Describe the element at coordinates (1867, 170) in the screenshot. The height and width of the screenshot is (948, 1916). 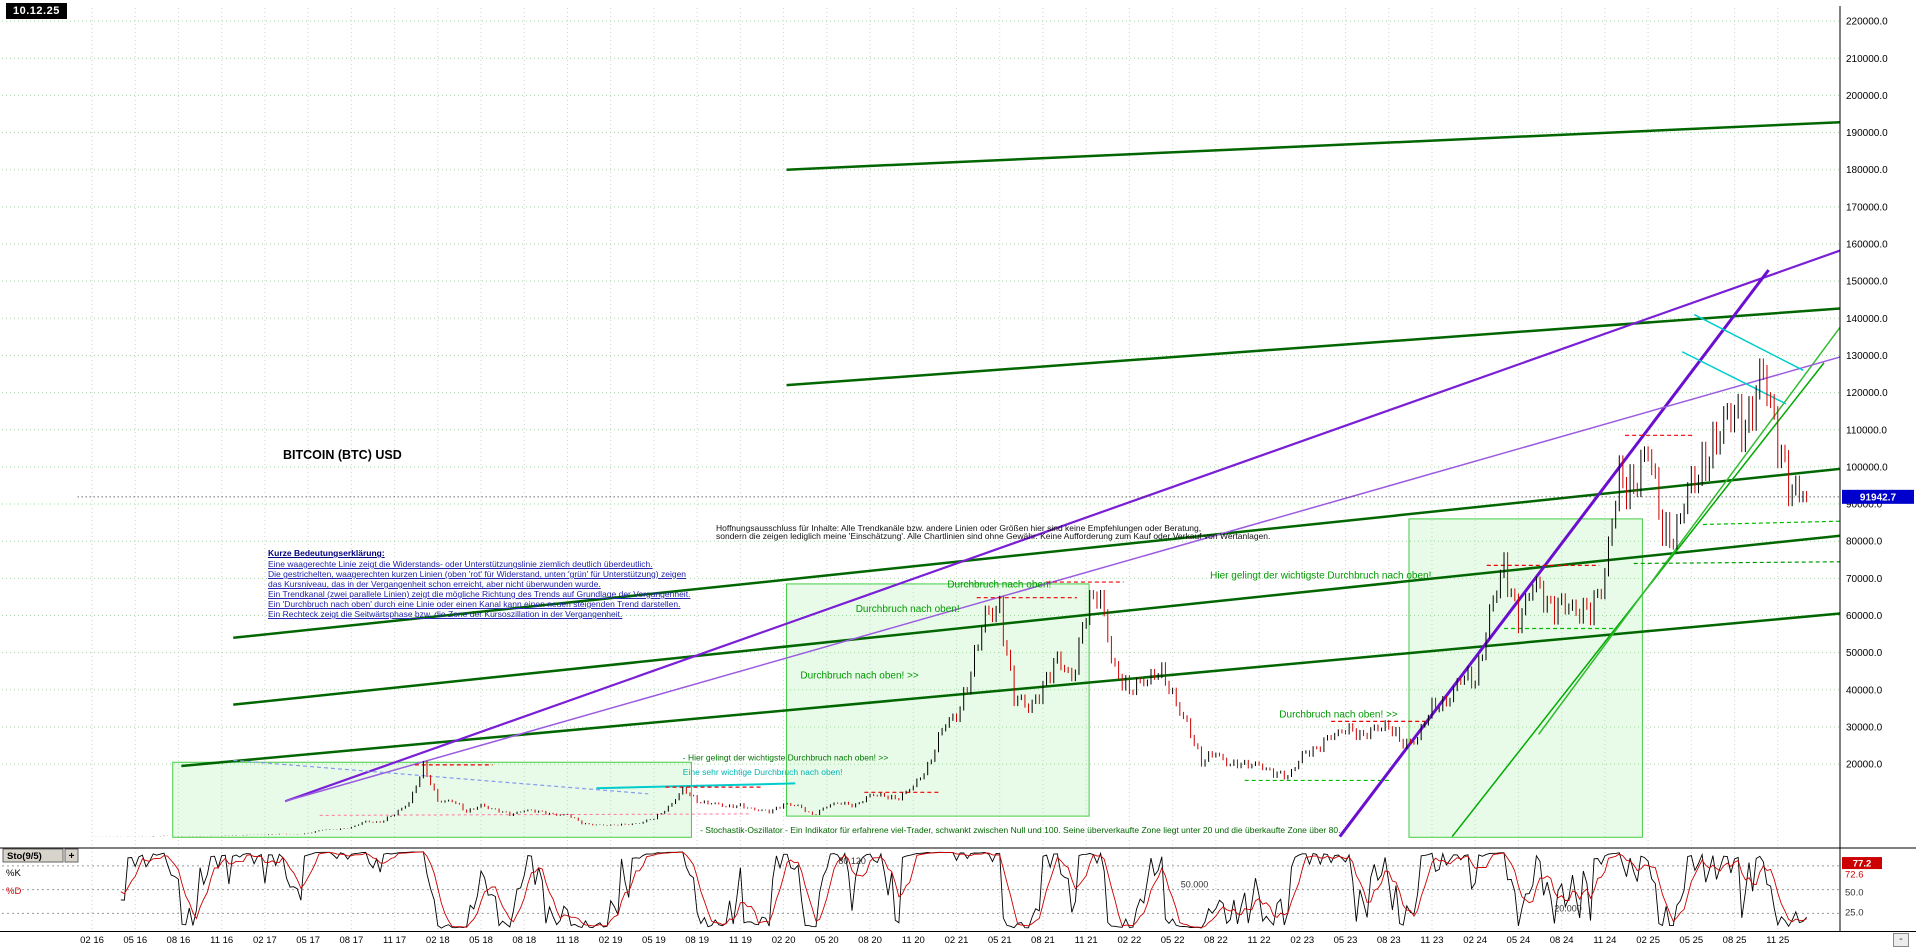
I see `y-axis-tick: 180000.0` at that location.